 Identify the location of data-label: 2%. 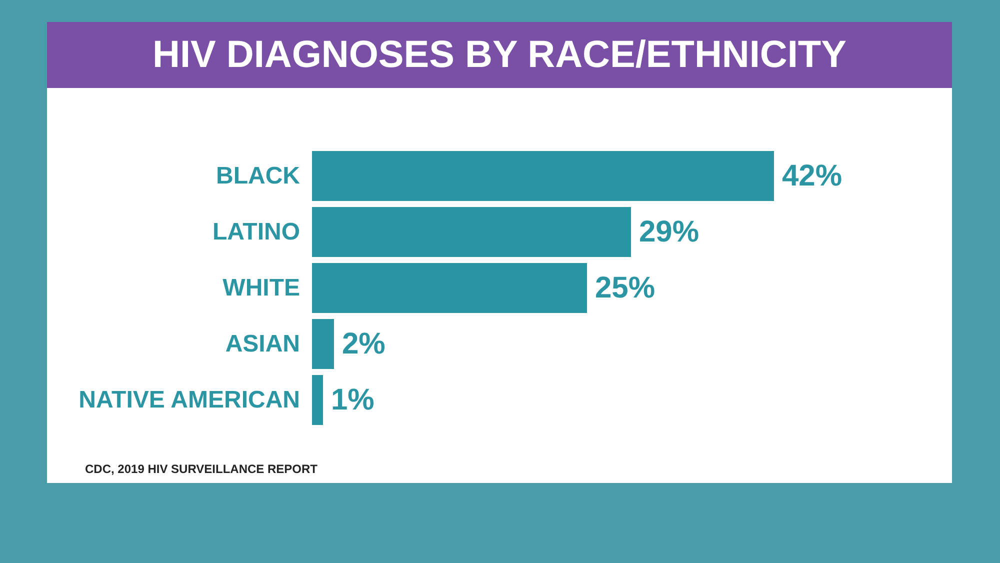
(364, 344).